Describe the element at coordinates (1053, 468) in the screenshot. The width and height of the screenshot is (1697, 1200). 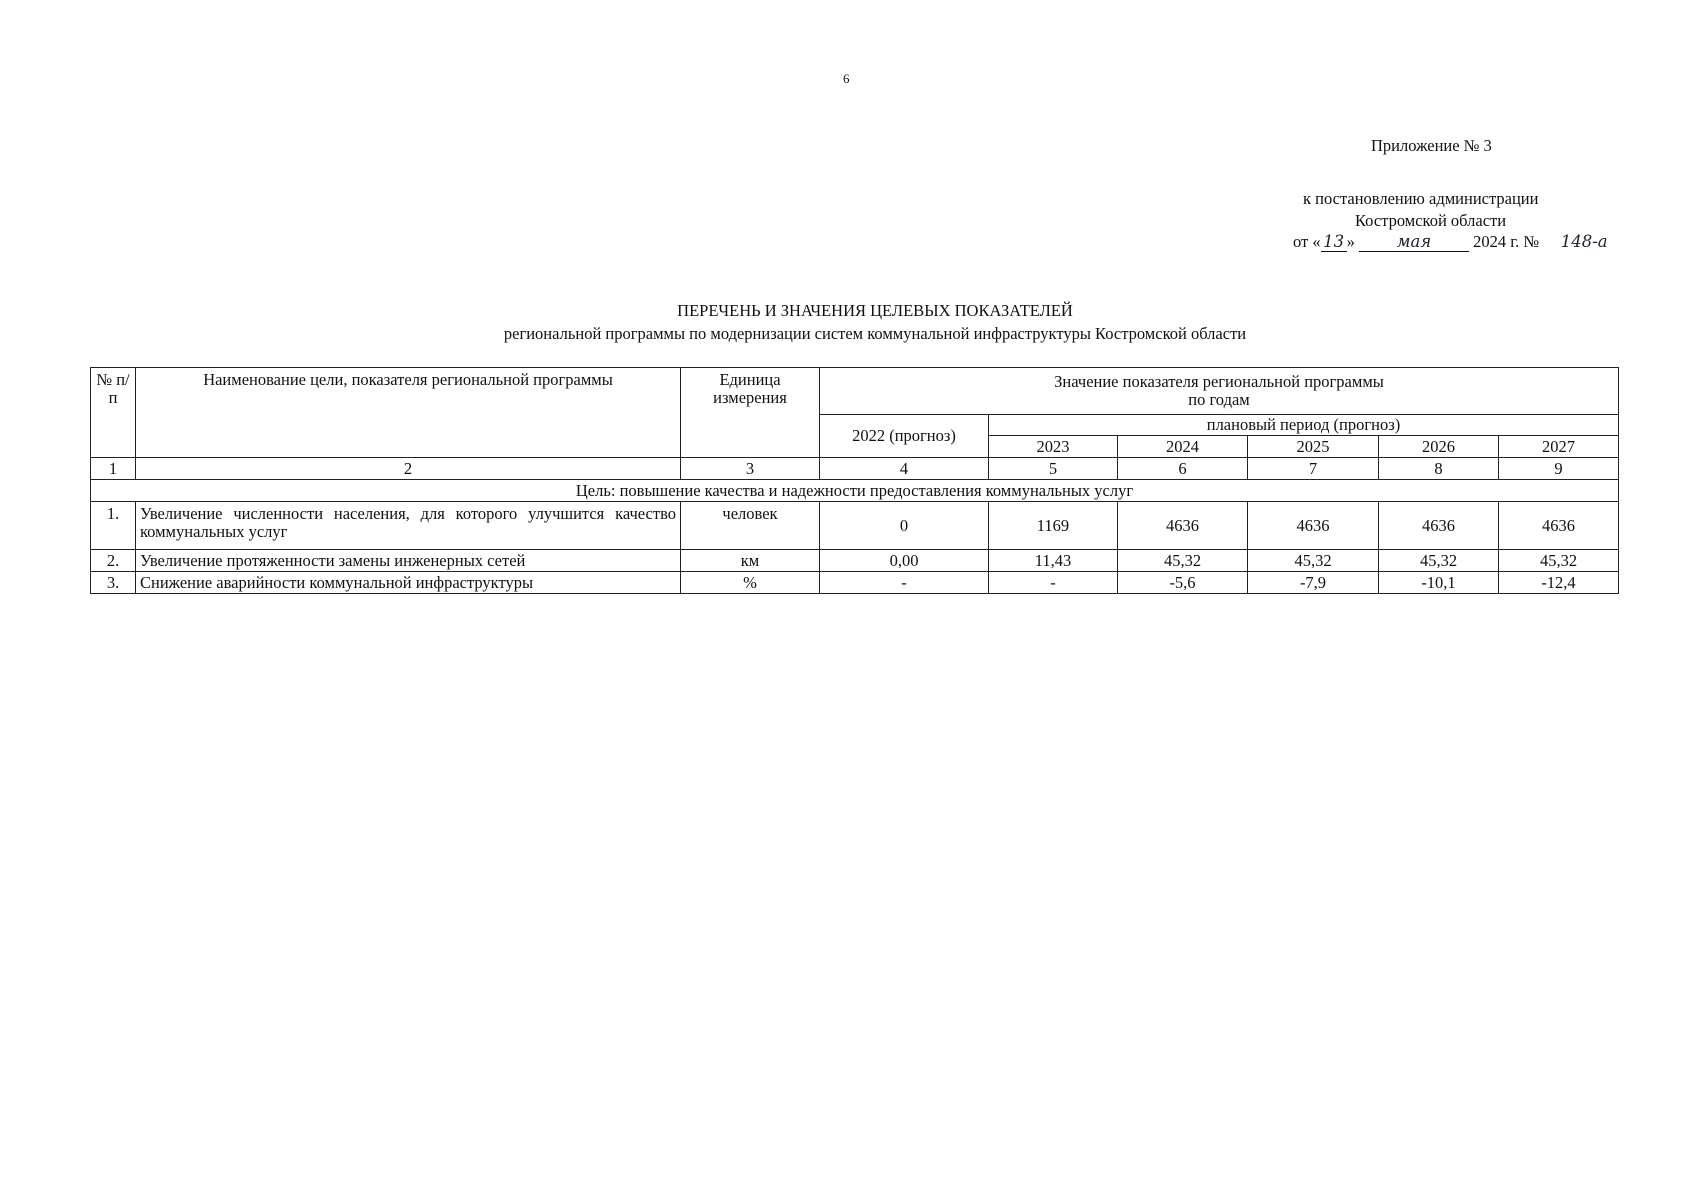
I see `col-number: 5` at that location.